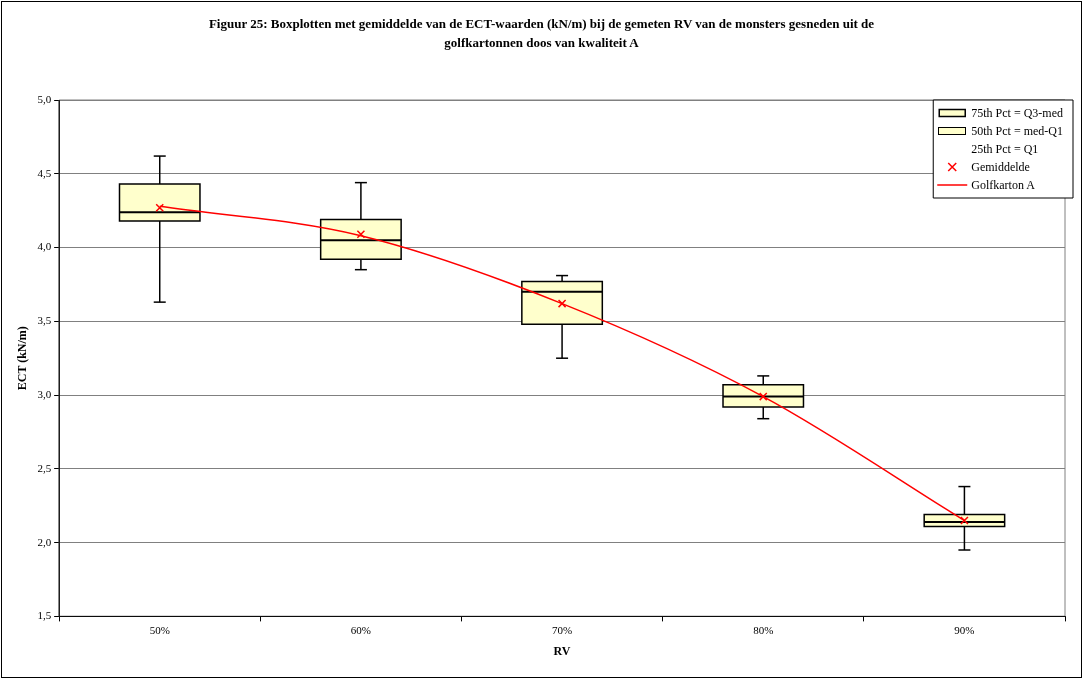 Image resolution: width=1083 pixels, height=679 pixels. I want to click on y-tick-label: 5,0, so click(44, 98).